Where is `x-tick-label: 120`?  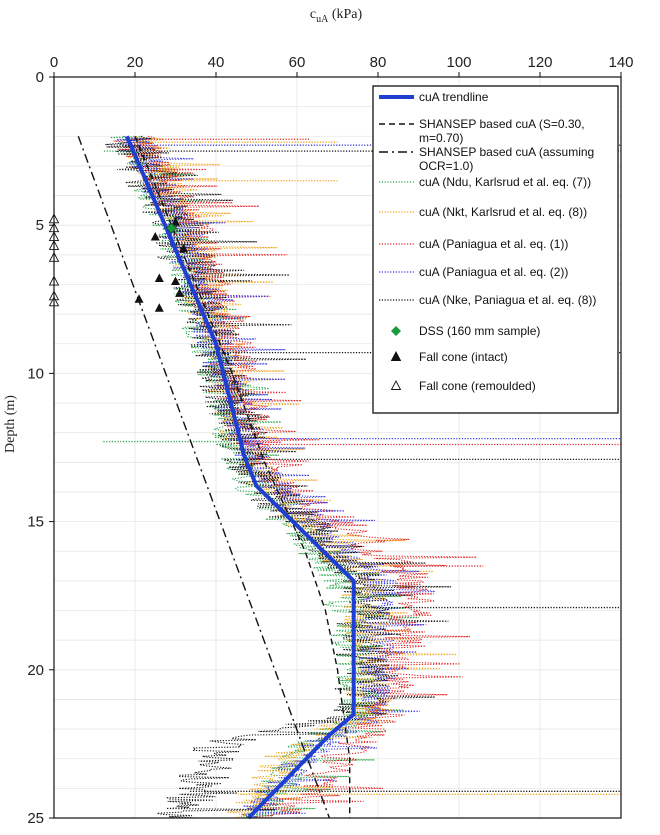 x-tick-label: 120 is located at coordinates (539, 62).